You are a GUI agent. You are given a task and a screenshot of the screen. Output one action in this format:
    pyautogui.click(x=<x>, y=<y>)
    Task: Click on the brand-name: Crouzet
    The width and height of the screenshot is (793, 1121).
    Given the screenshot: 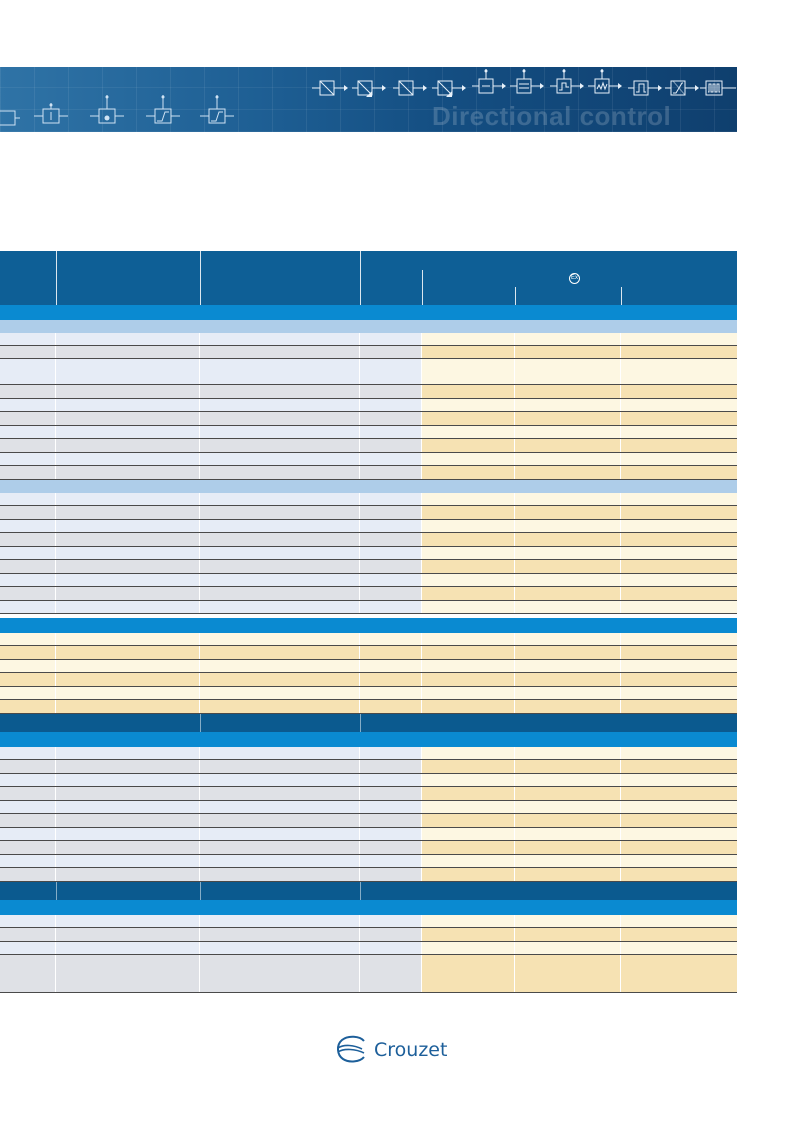 What is the action you would take?
    pyautogui.click(x=411, y=1050)
    